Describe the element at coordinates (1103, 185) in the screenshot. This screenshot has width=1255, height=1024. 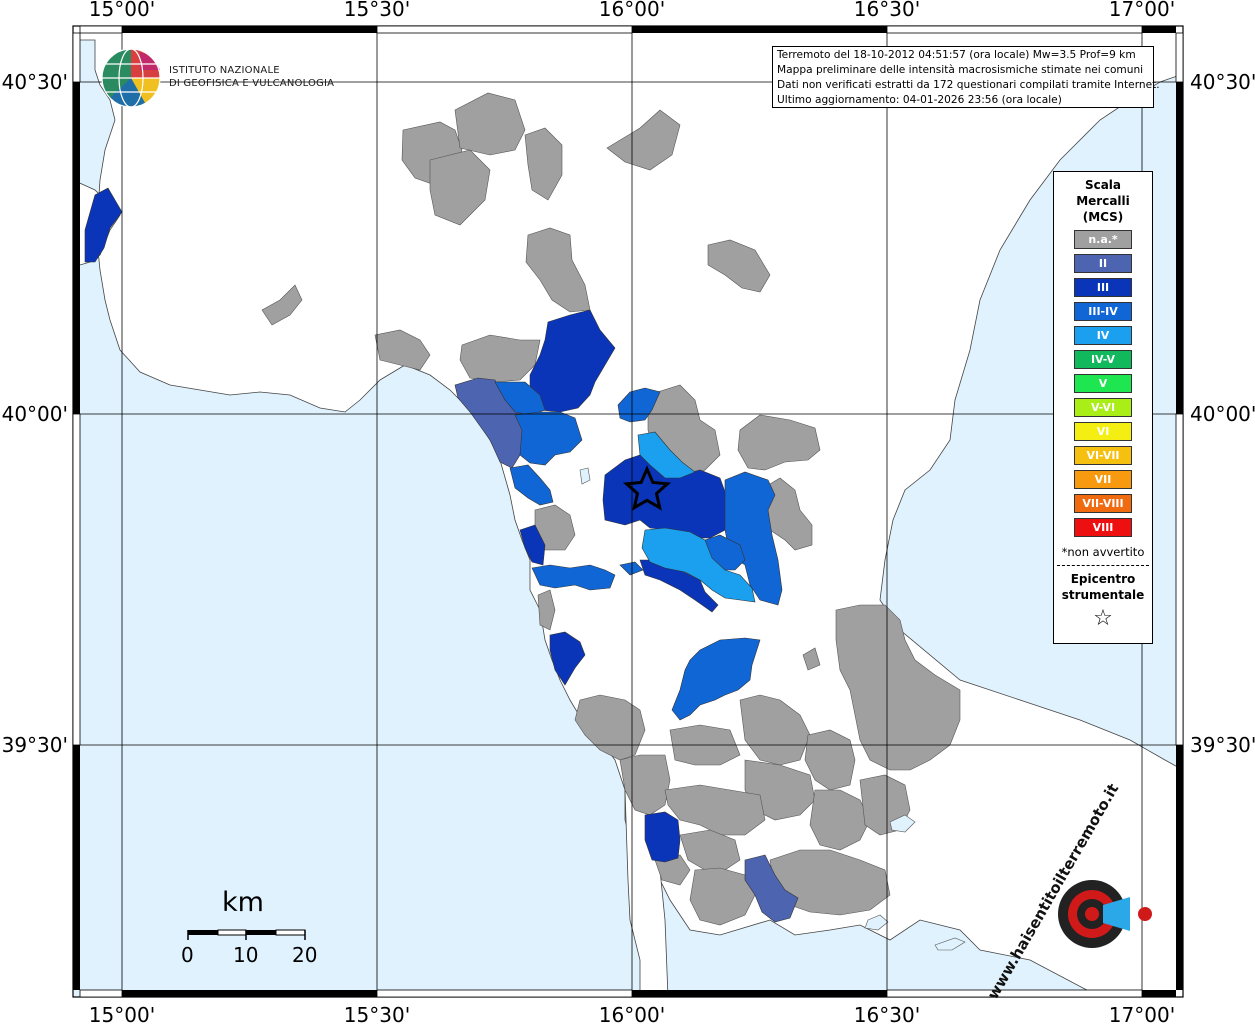
I see `legend-title-line: Scala` at that location.